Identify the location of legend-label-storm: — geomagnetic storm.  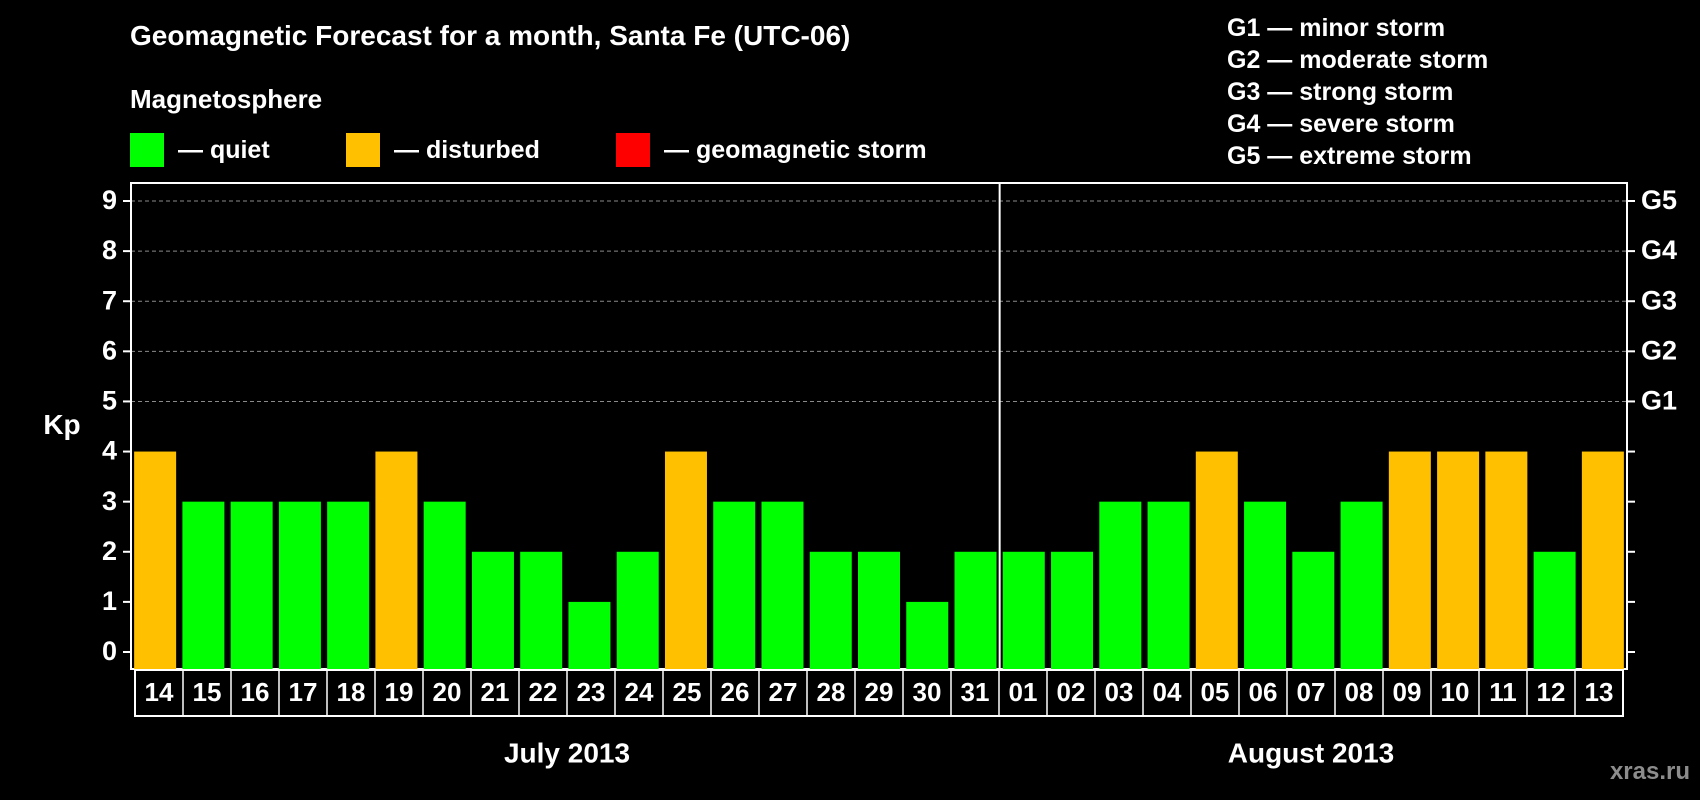
(795, 149).